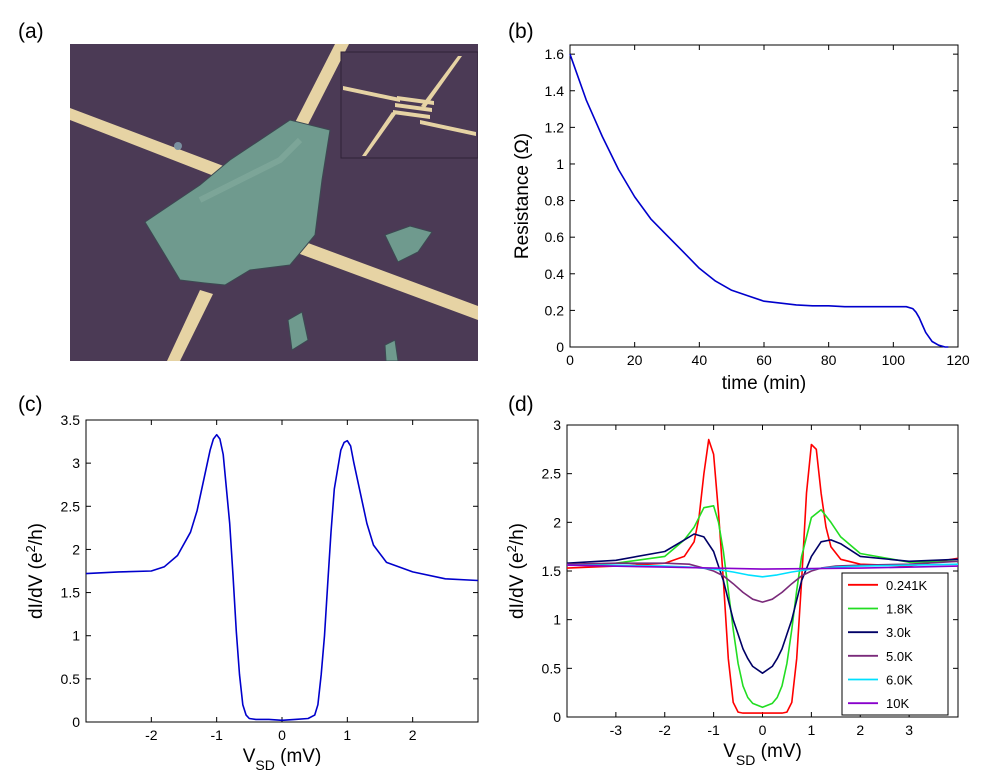  What do you see at coordinates (894, 360) in the screenshot?
I see `x-tick-label: 100` at bounding box center [894, 360].